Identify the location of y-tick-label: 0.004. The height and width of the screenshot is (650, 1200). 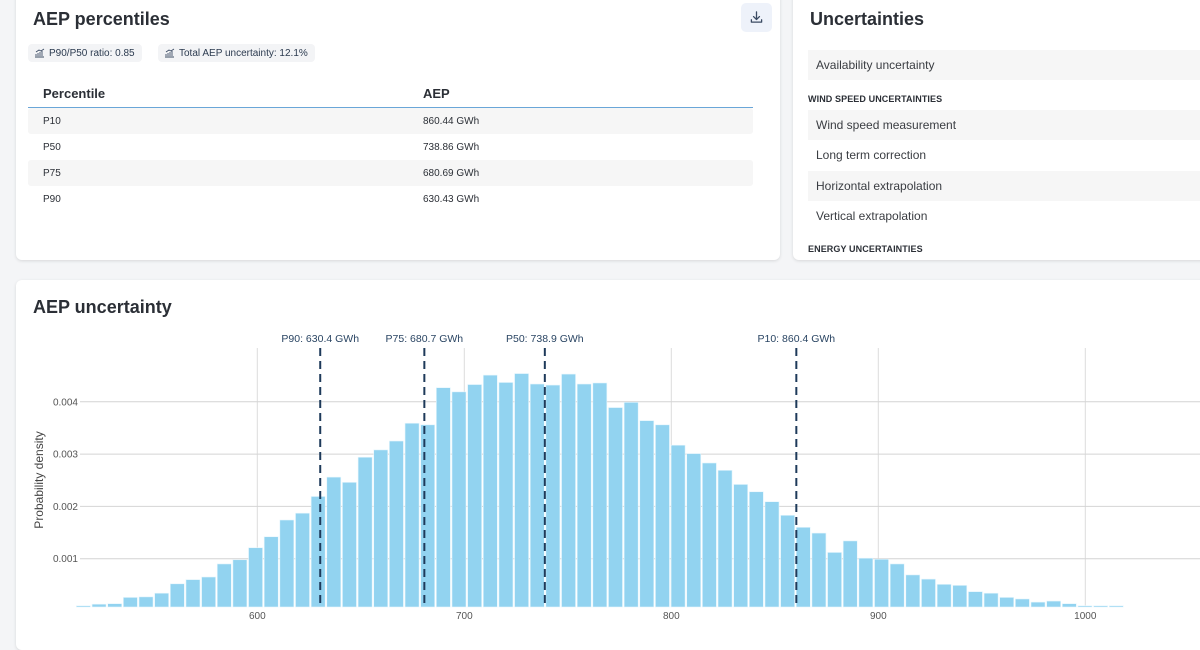
(65, 402).